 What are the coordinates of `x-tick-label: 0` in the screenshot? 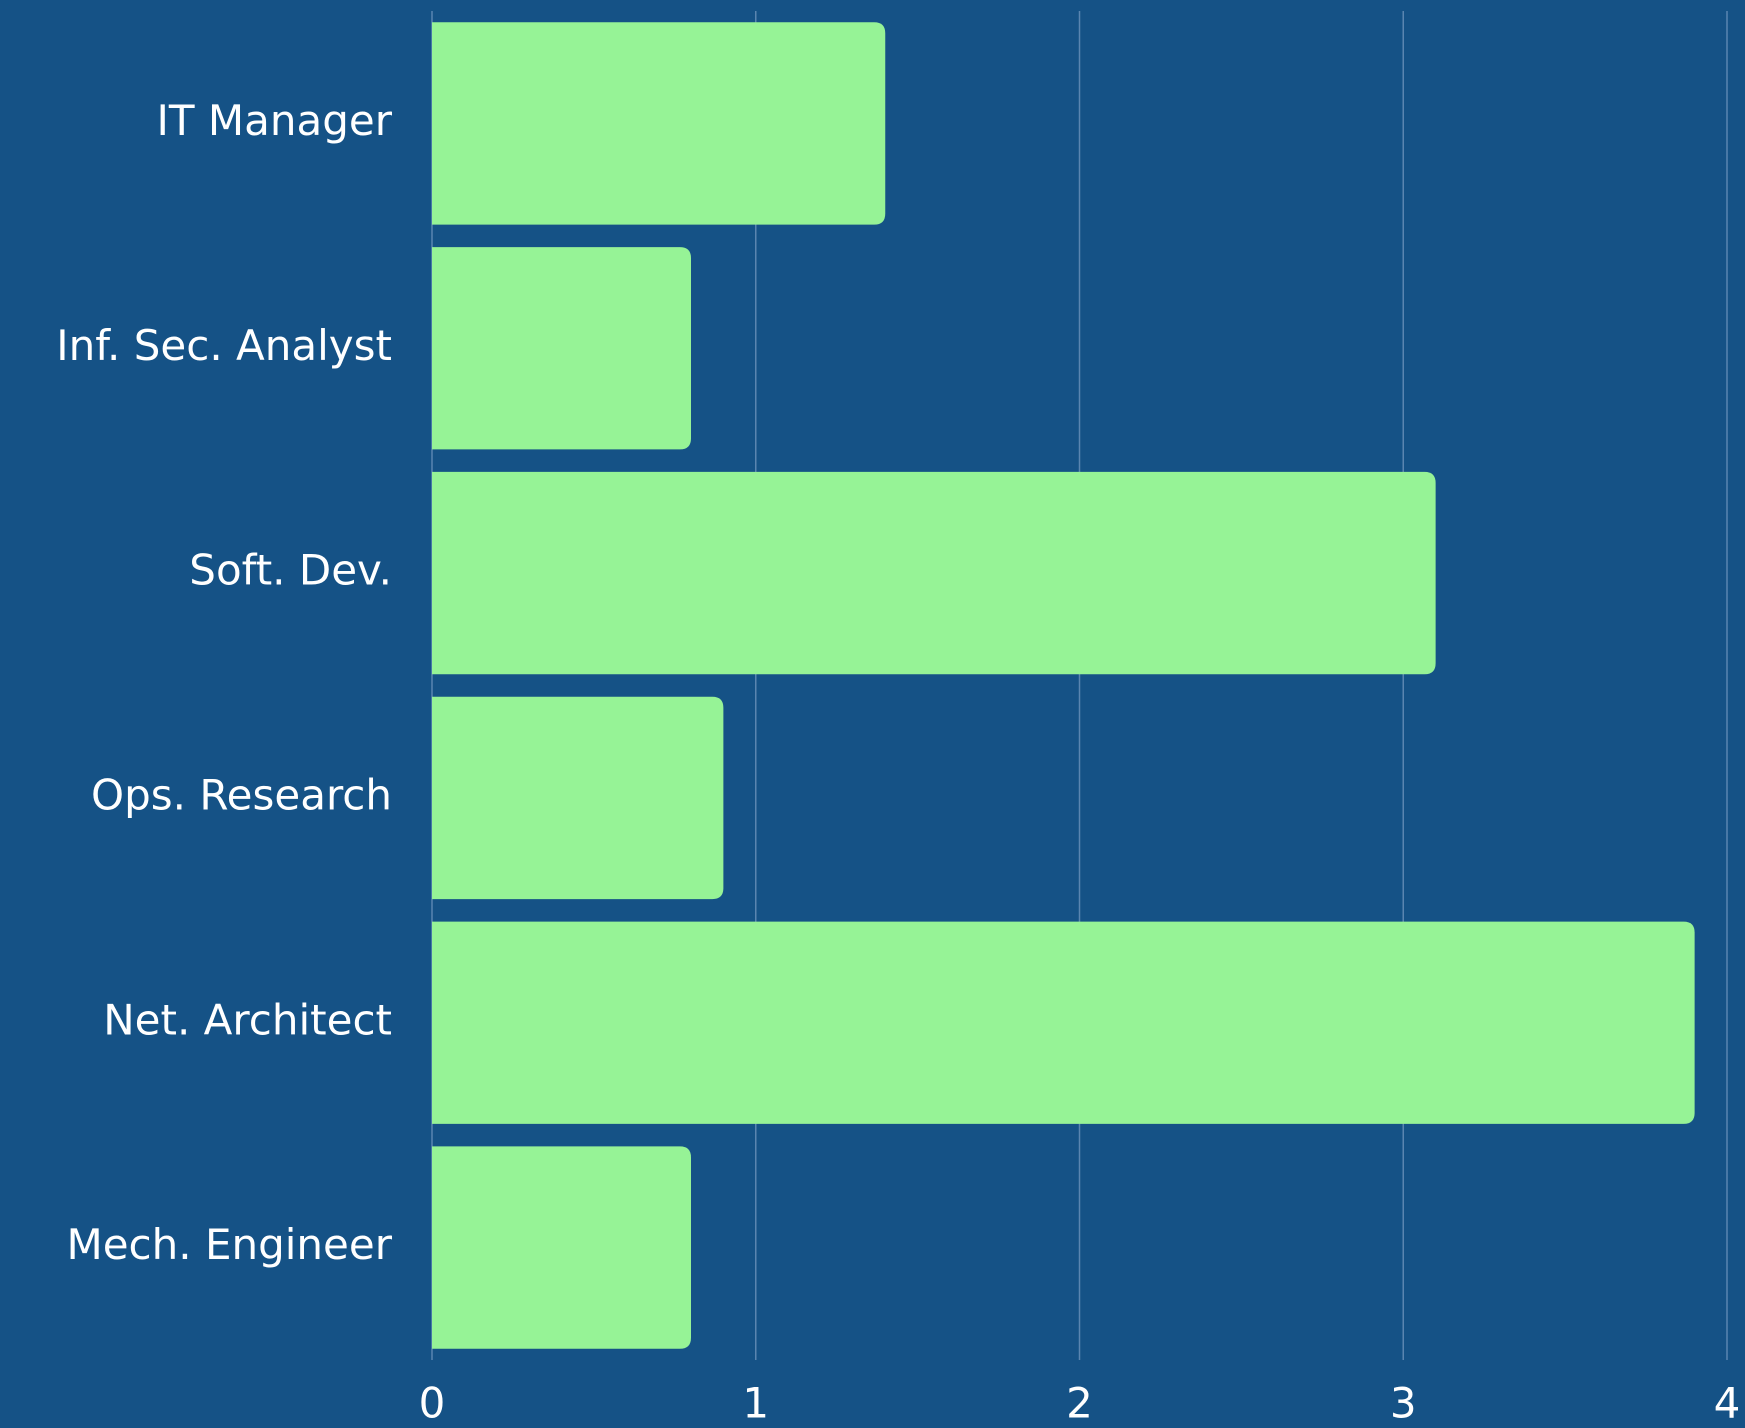 It's located at (432, 1403).